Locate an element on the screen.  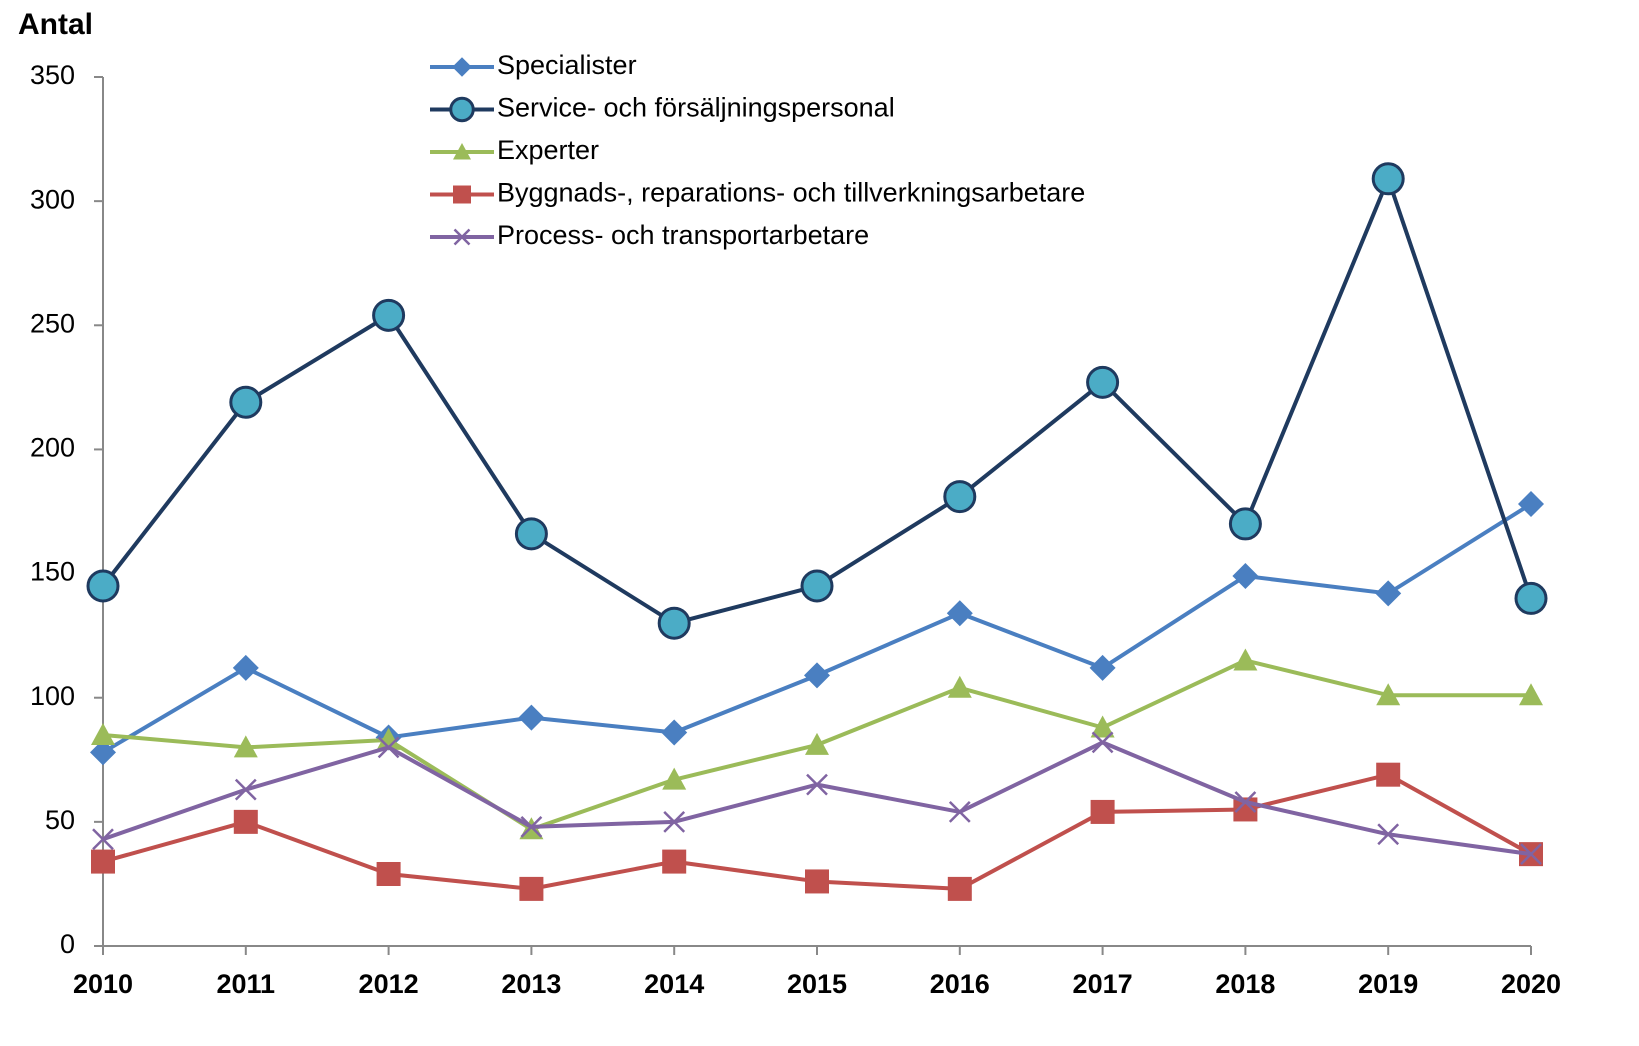
x-tick-label: 2018 is located at coordinates (1245, 984).